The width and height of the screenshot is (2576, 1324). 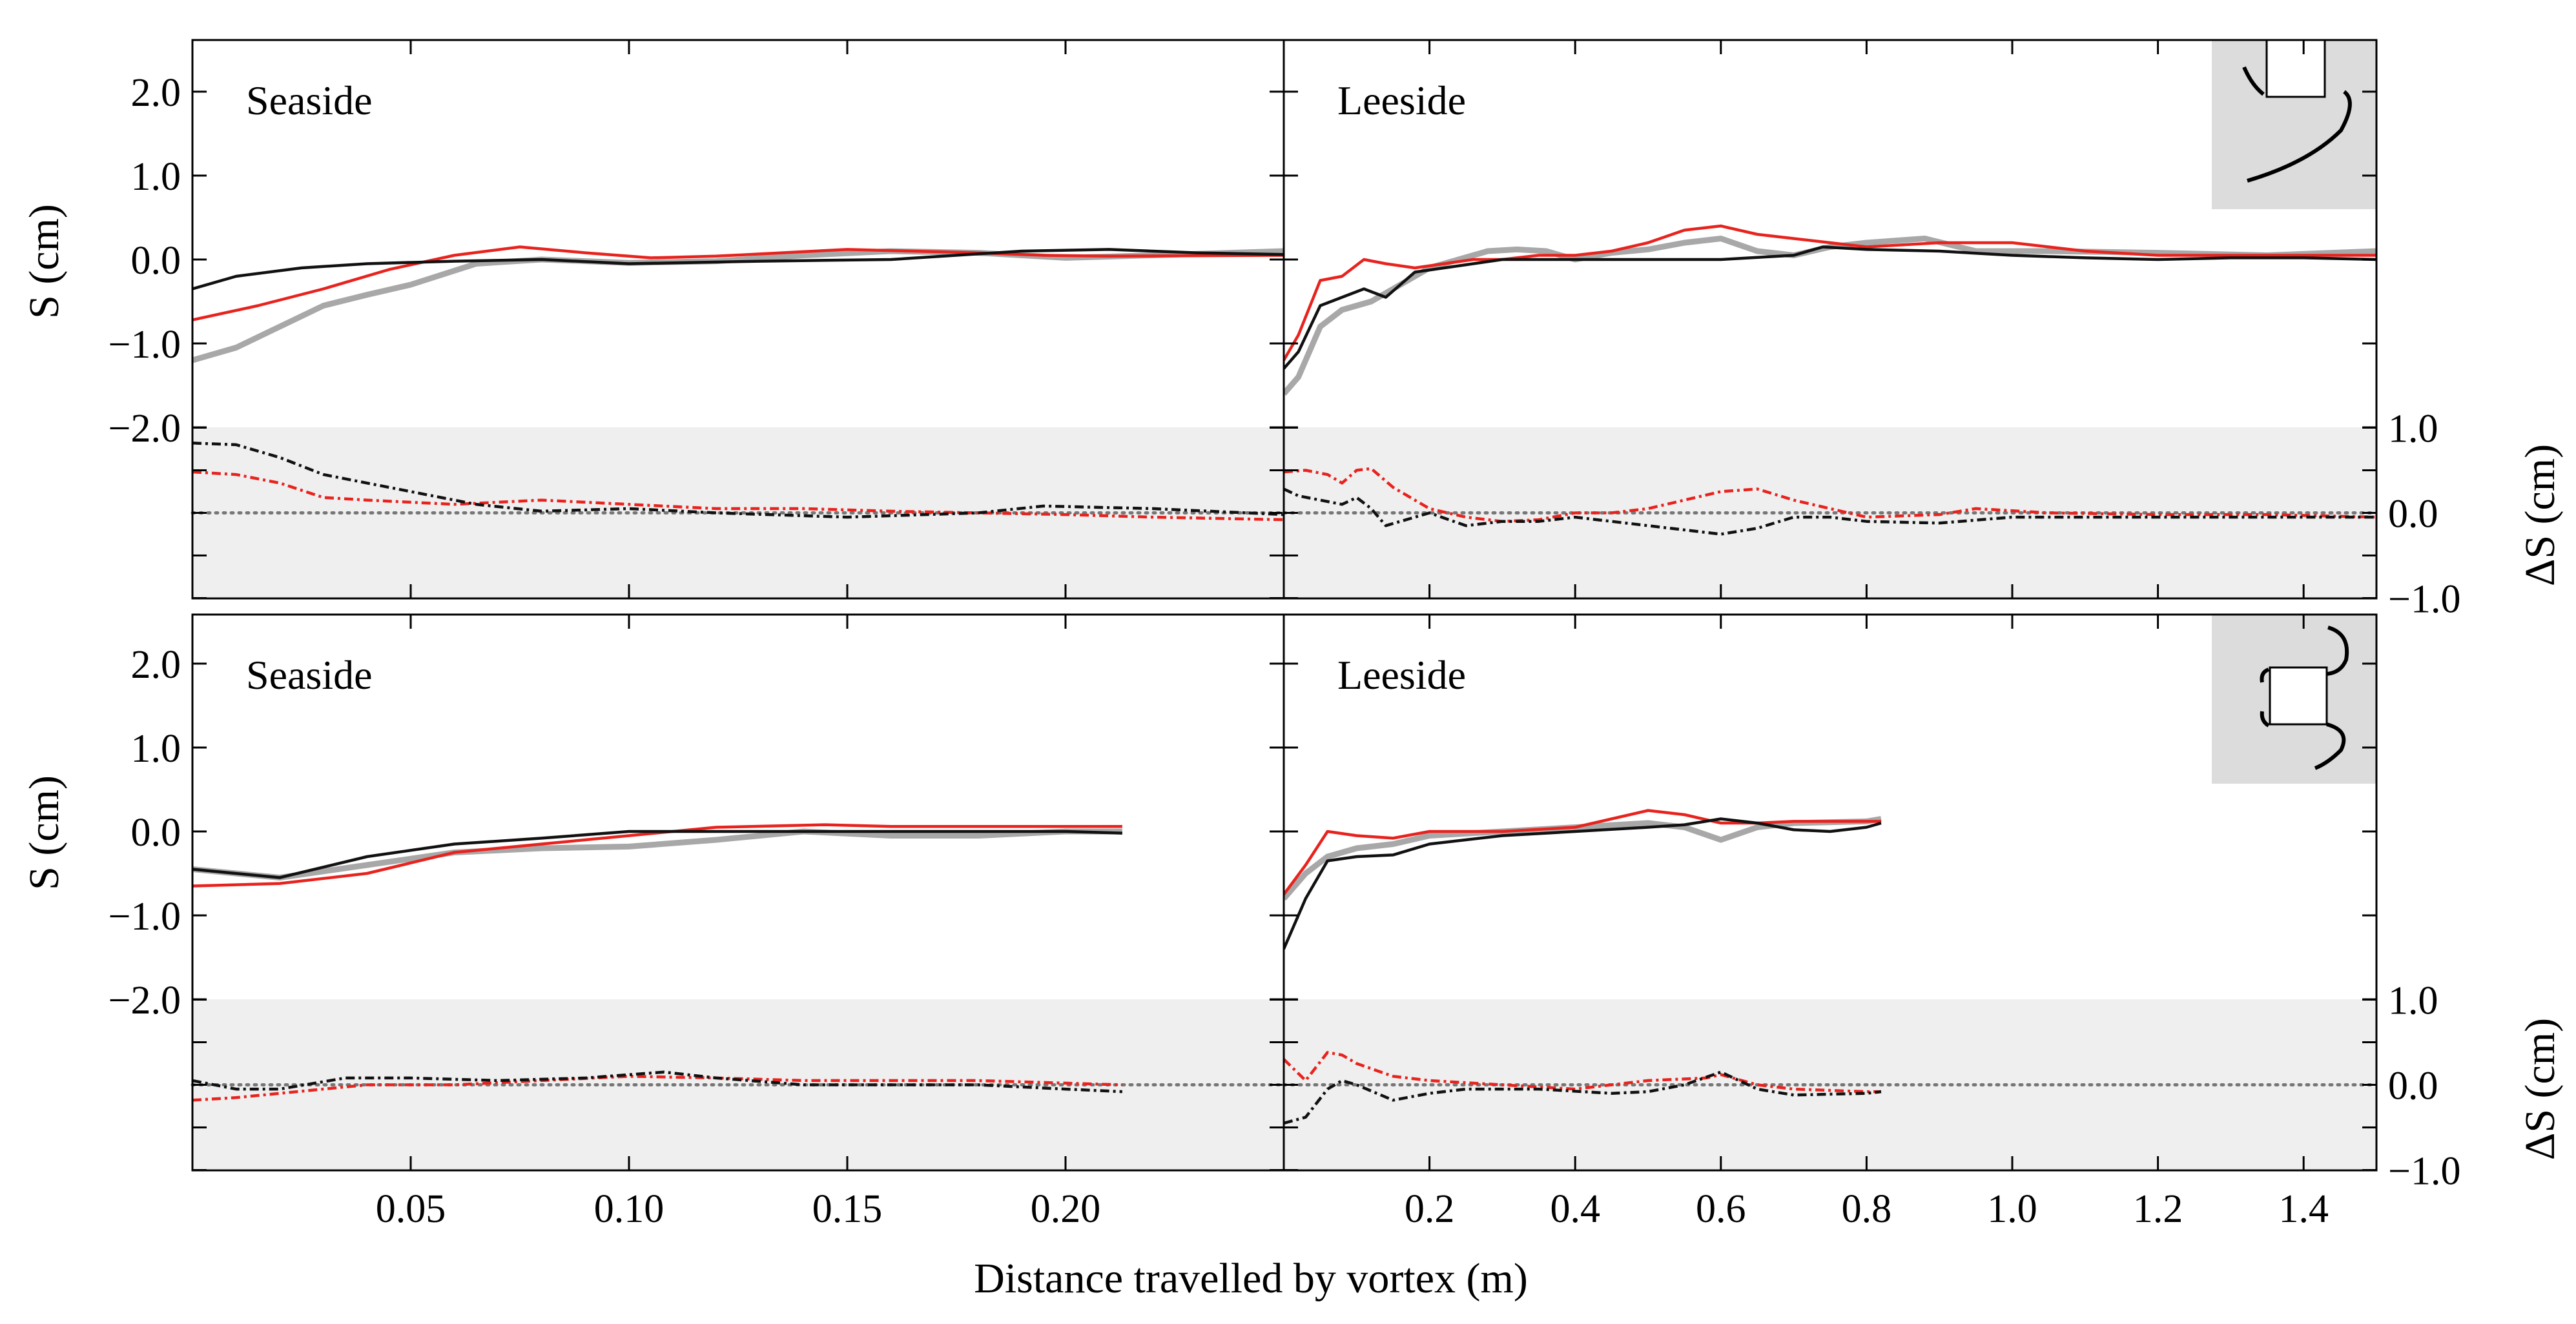 I want to click on inset-single-obstacle, so click(x=2294, y=124).